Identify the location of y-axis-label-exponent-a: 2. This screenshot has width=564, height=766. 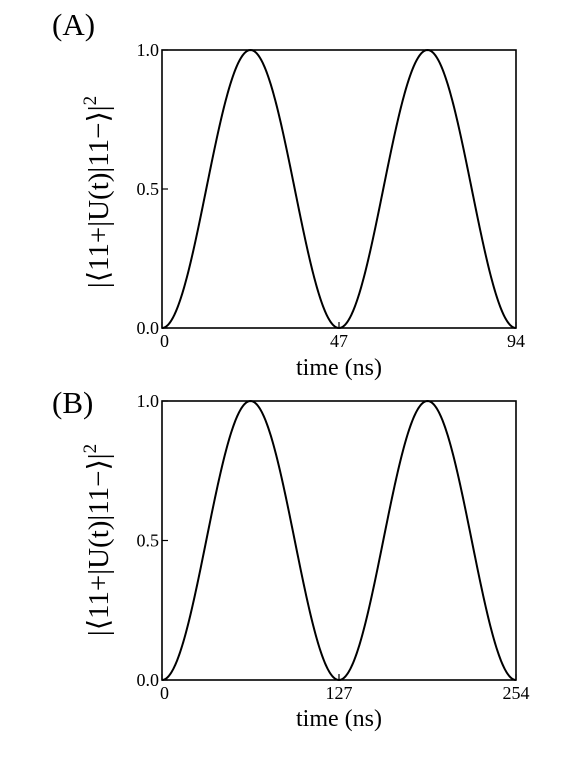
(90, 101).